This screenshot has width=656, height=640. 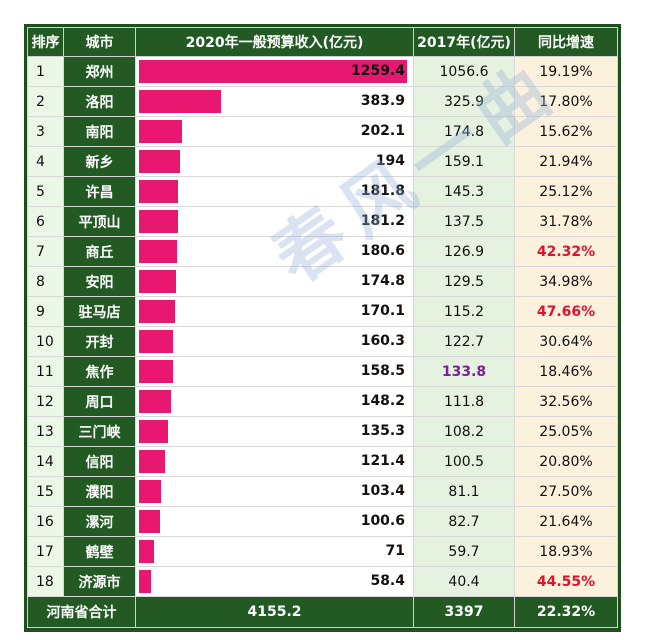 I want to click on growth-cell: 30.64%, so click(x=566, y=341).